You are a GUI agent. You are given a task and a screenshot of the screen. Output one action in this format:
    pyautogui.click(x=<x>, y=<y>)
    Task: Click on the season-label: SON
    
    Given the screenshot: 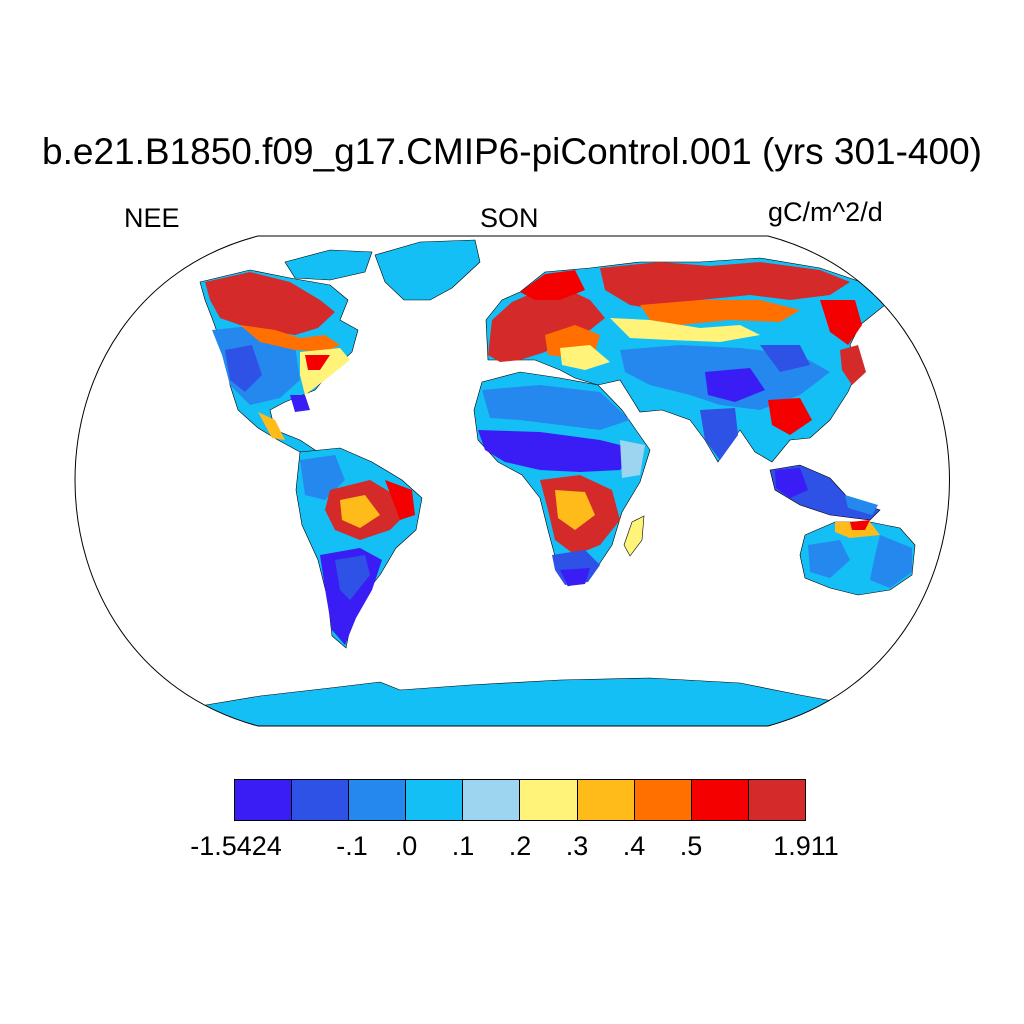 What is the action you would take?
    pyautogui.click(x=509, y=218)
    